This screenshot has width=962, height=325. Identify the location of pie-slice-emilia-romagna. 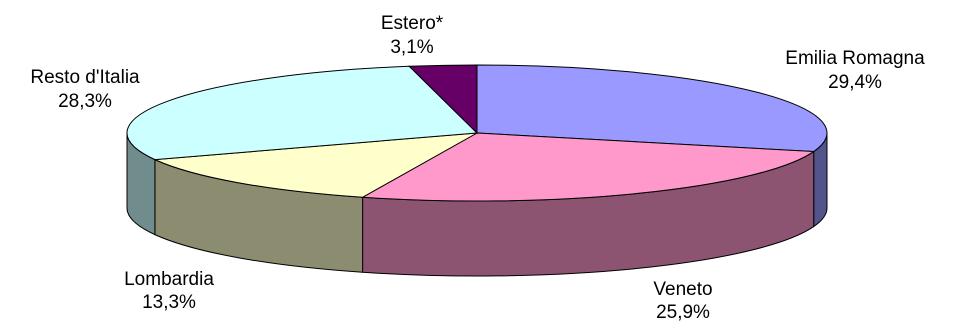
(652, 108).